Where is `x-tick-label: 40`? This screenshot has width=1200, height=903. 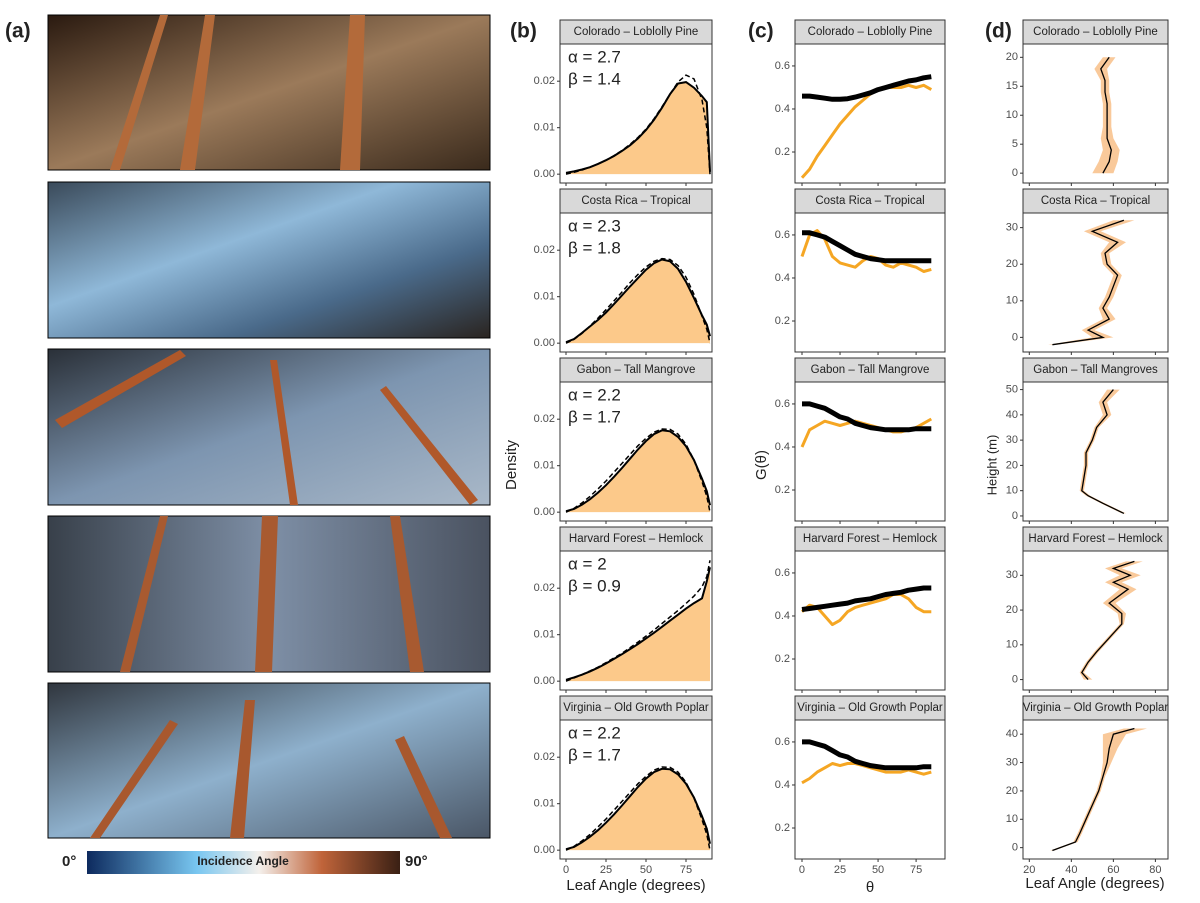
x-tick-label: 40 is located at coordinates (1071, 870).